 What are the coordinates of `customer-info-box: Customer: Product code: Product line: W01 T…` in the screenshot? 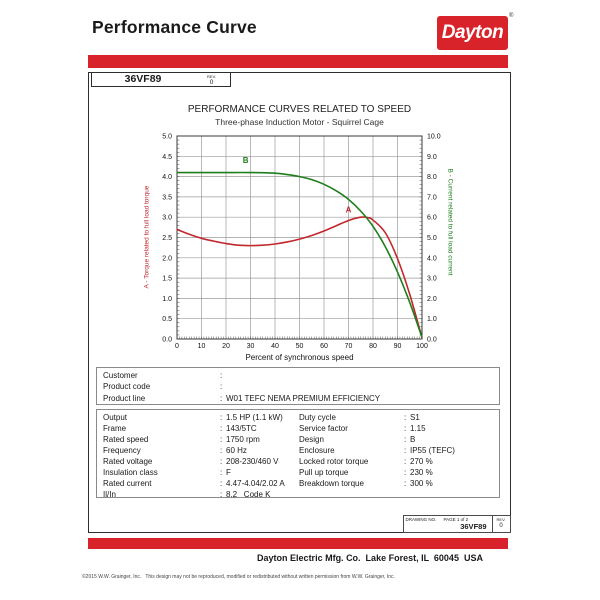 It's located at (298, 386).